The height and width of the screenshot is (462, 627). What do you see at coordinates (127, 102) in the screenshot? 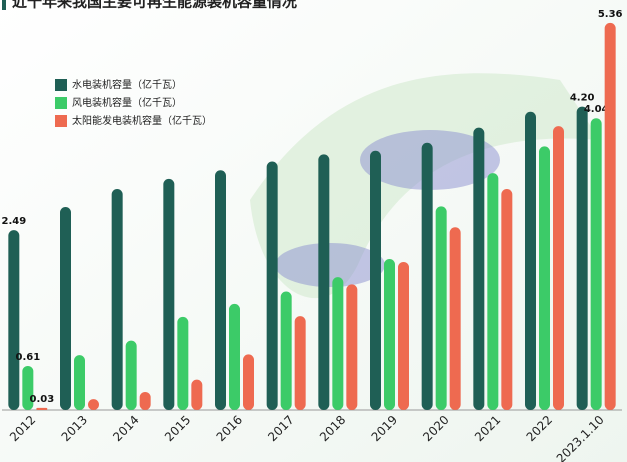
I see `legend-label: 风电装机容量（亿千瓦）` at bounding box center [127, 102].